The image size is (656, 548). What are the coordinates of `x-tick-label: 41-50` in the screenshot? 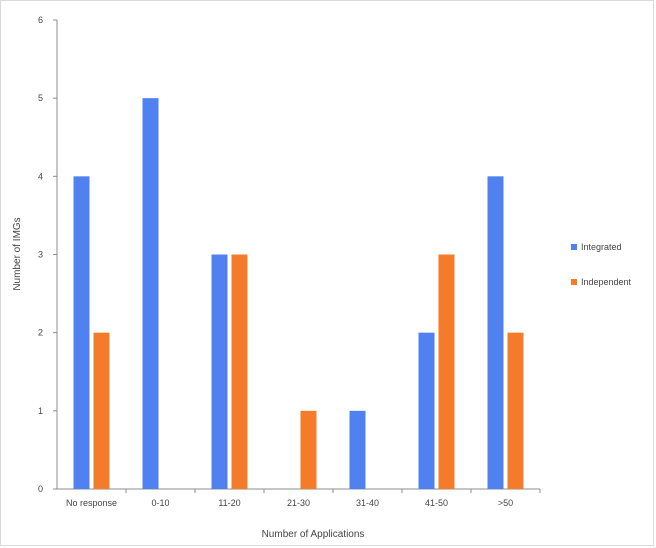 It's located at (436, 503).